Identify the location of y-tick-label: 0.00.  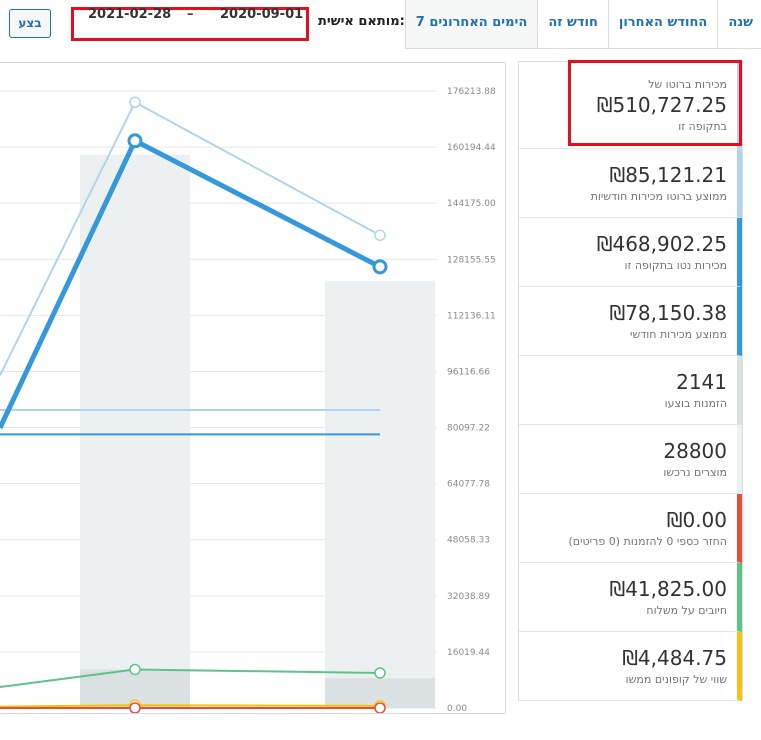
(457, 708).